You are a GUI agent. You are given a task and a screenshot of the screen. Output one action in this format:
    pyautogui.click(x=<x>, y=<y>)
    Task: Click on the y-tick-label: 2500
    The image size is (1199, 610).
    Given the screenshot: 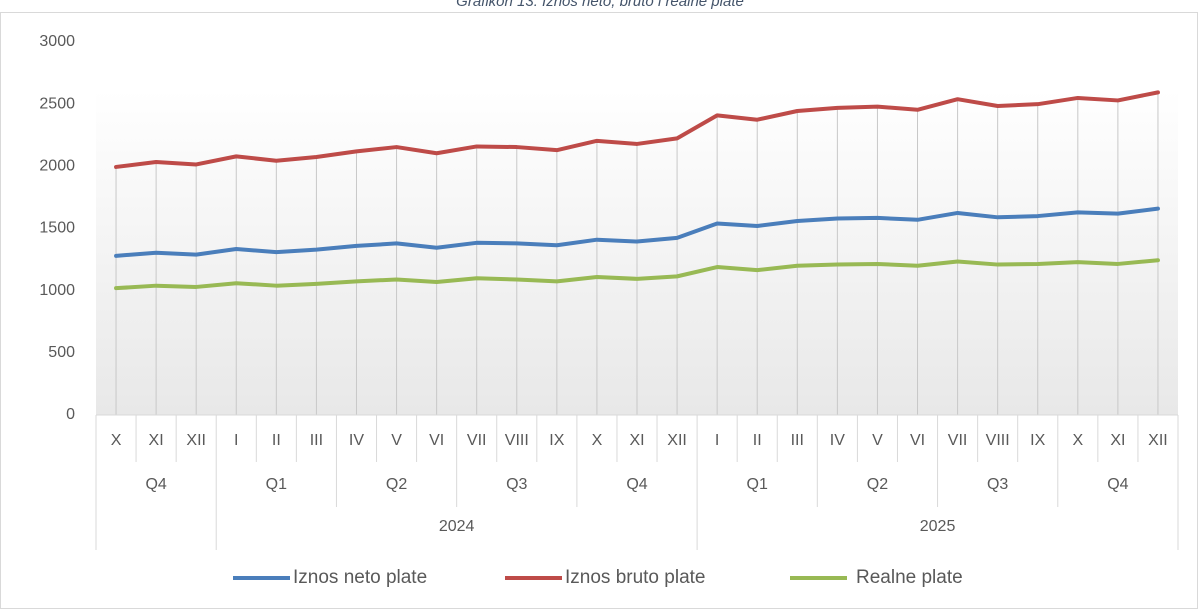 What is the action you would take?
    pyautogui.click(x=57, y=103)
    